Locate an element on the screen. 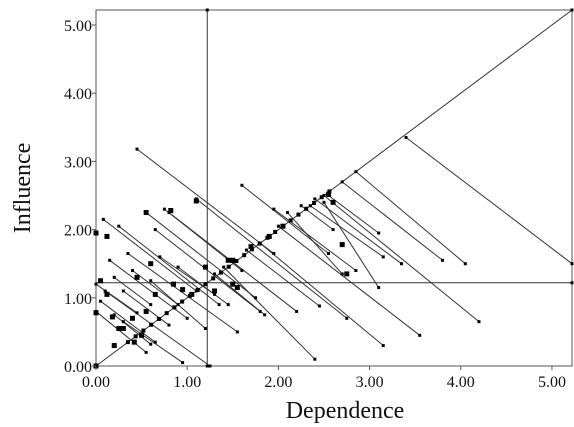  y-tick-label: 5.00 is located at coordinates (78, 26).